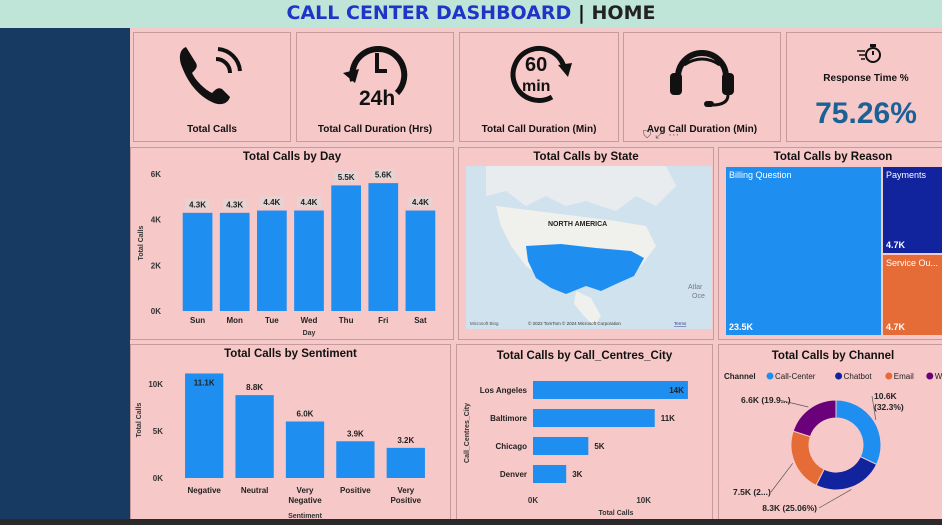  What do you see at coordinates (375, 129) in the screenshot?
I see `kpi-label: Total Call Duration (Hrs)` at bounding box center [375, 129].